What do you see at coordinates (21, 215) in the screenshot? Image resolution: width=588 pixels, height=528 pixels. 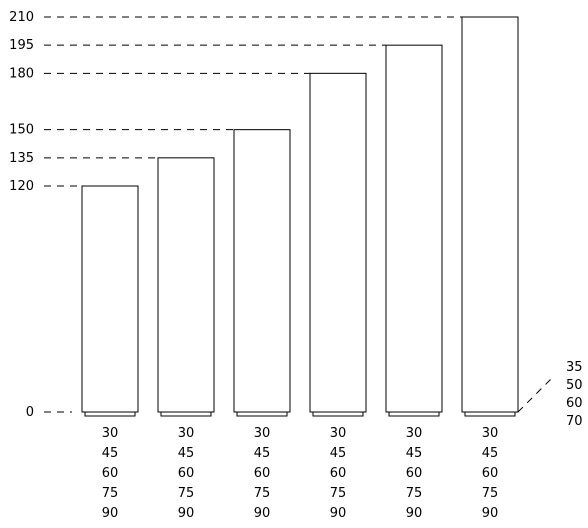 I see `y-axis-tick-labels: 0 120 135 150 180 195 210` at bounding box center [21, 215].